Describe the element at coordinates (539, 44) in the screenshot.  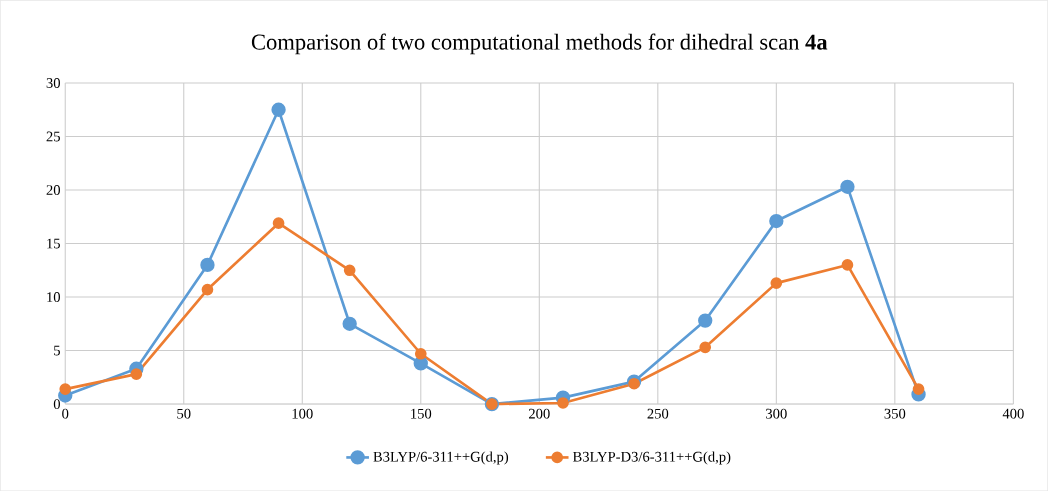
I see `chart-title: Comparison of two computational methods for dihedral scan 4a` at that location.